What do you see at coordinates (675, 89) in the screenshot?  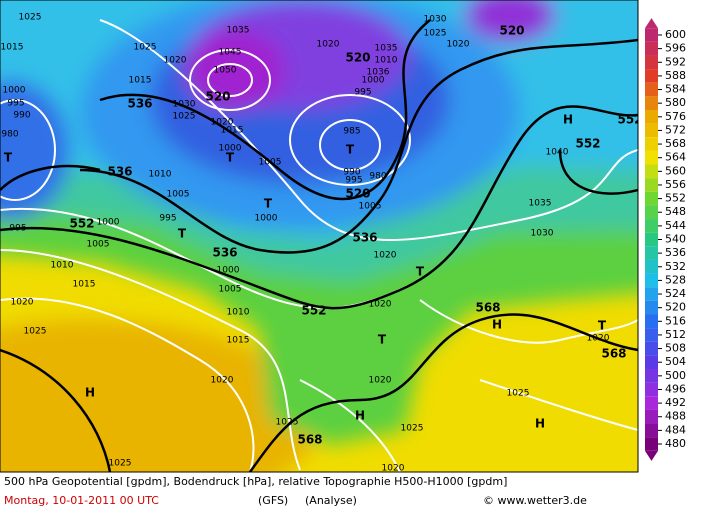 I see `colorbar-tick-label: 584` at bounding box center [675, 89].